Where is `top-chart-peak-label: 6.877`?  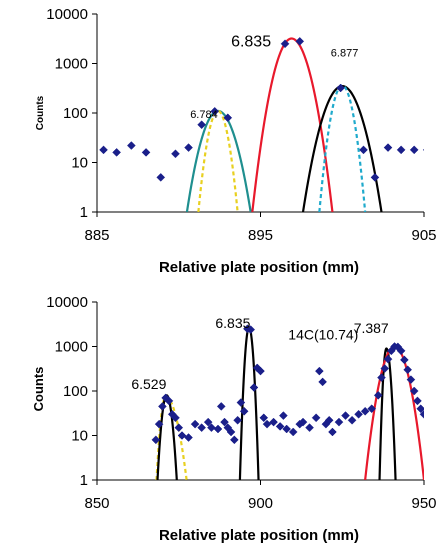
top-chart-peak-label: 6.877 is located at coordinates (345, 53).